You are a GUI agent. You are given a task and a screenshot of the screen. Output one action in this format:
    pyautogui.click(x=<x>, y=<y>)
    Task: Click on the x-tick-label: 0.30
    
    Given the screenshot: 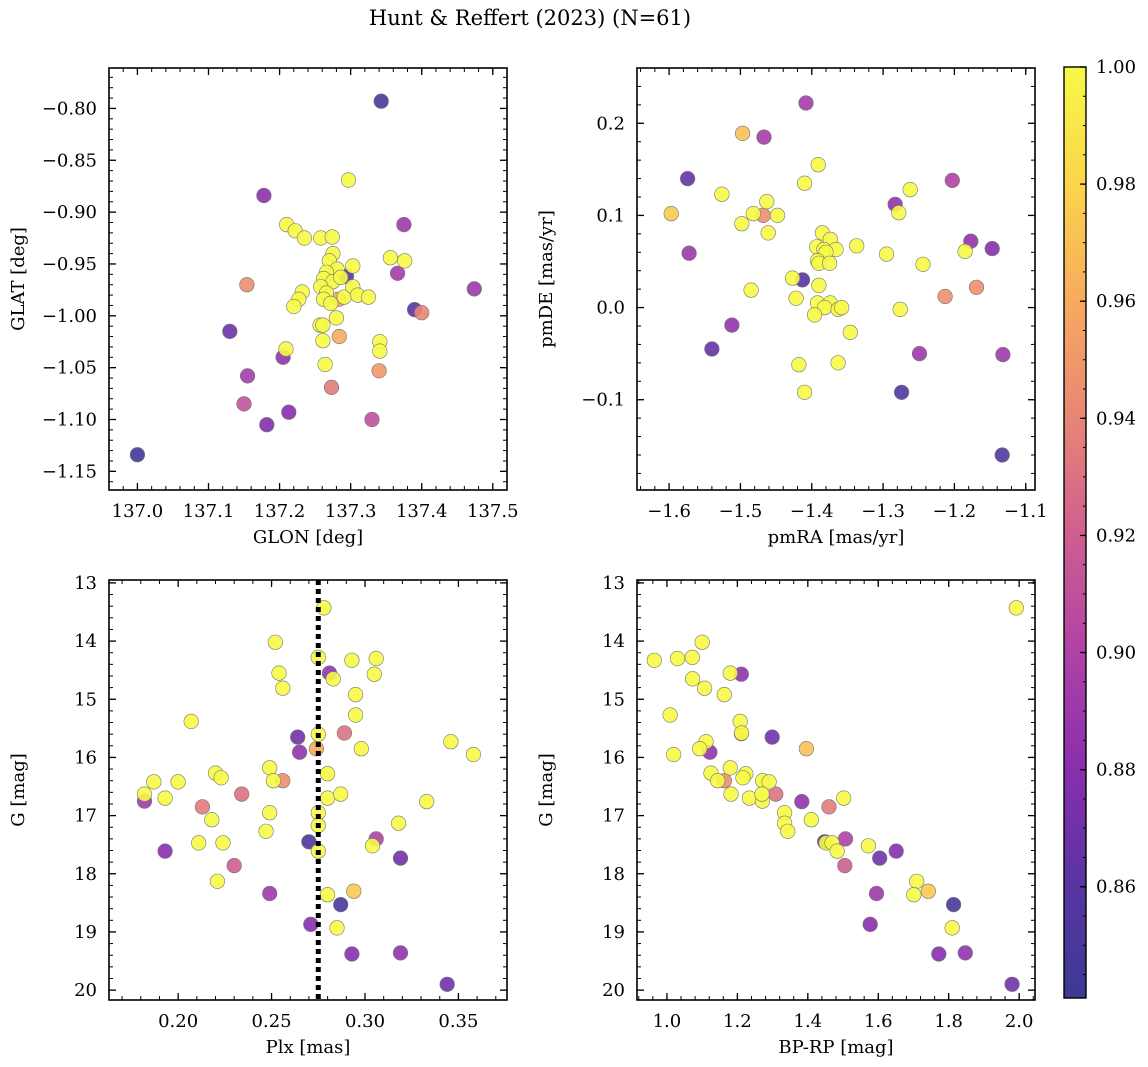 What is the action you would take?
    pyautogui.click(x=365, y=1021)
    